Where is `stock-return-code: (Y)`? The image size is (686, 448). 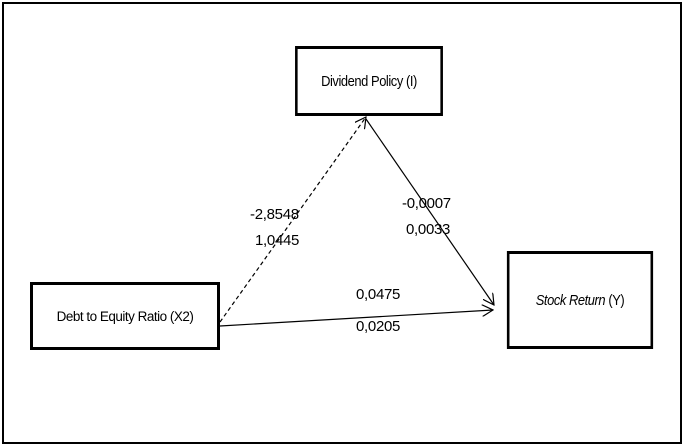 stock-return-code: (Y) is located at coordinates (615, 300).